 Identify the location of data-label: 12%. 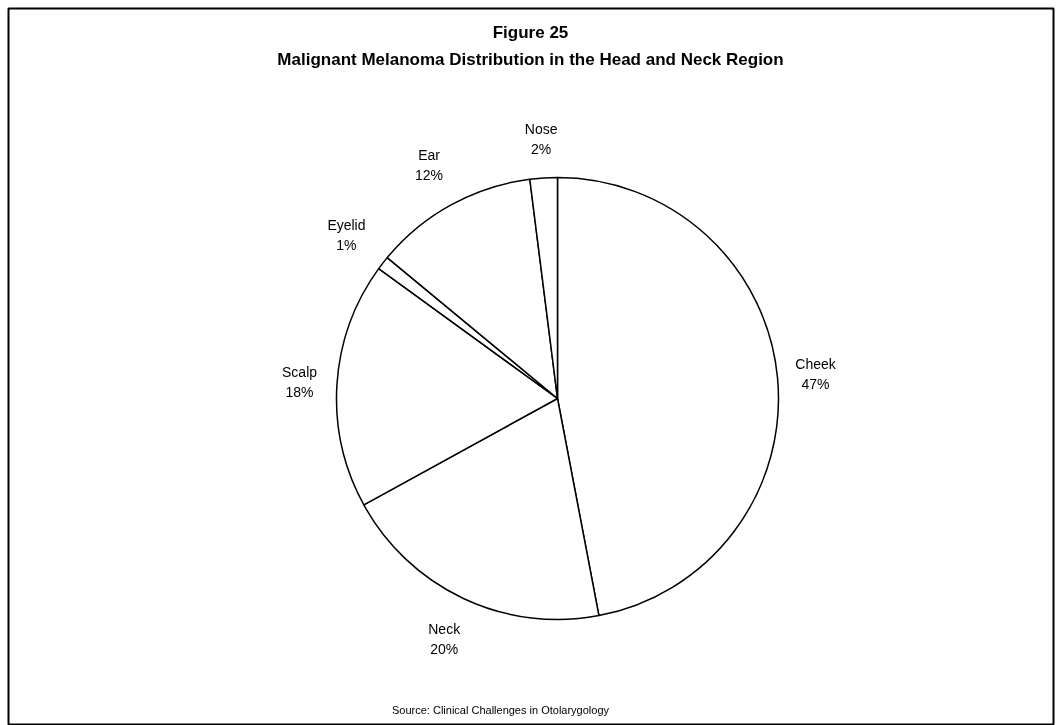
(429, 174).